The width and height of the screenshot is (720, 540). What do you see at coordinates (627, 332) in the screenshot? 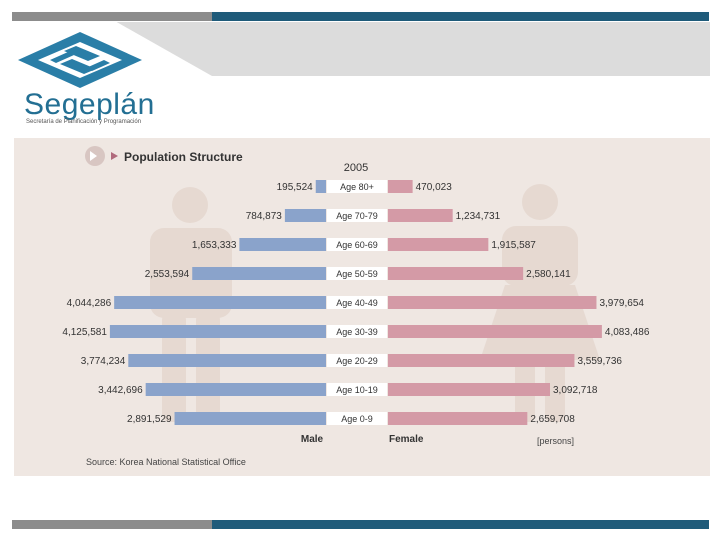
I see `female-value-label: 4,083,486` at bounding box center [627, 332].